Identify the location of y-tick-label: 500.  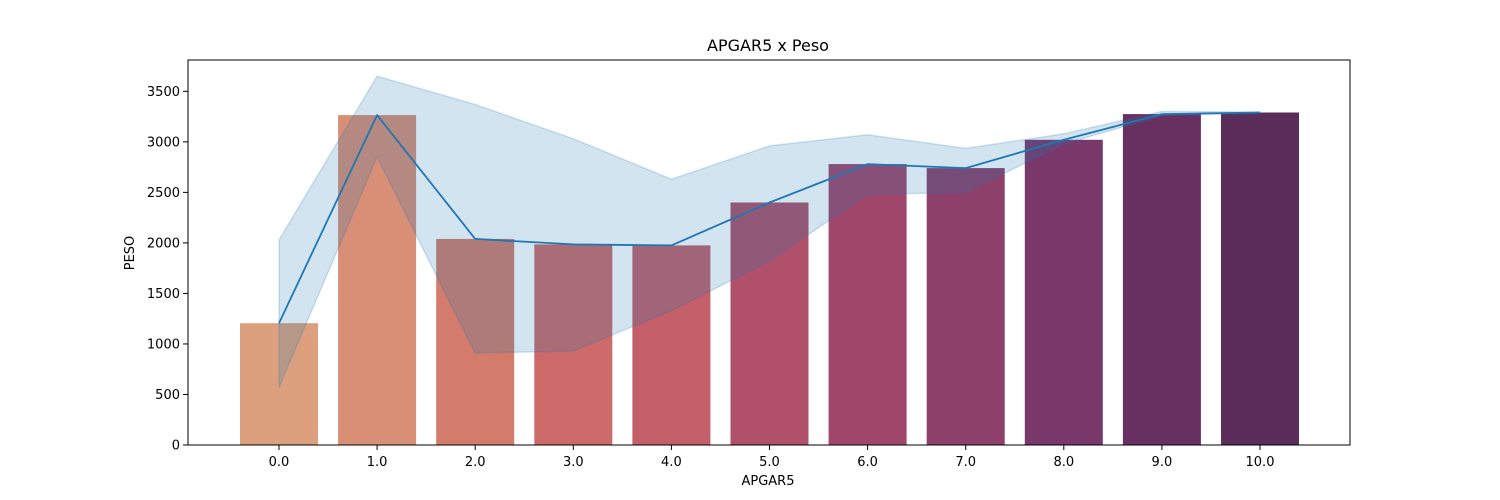
(167, 395).